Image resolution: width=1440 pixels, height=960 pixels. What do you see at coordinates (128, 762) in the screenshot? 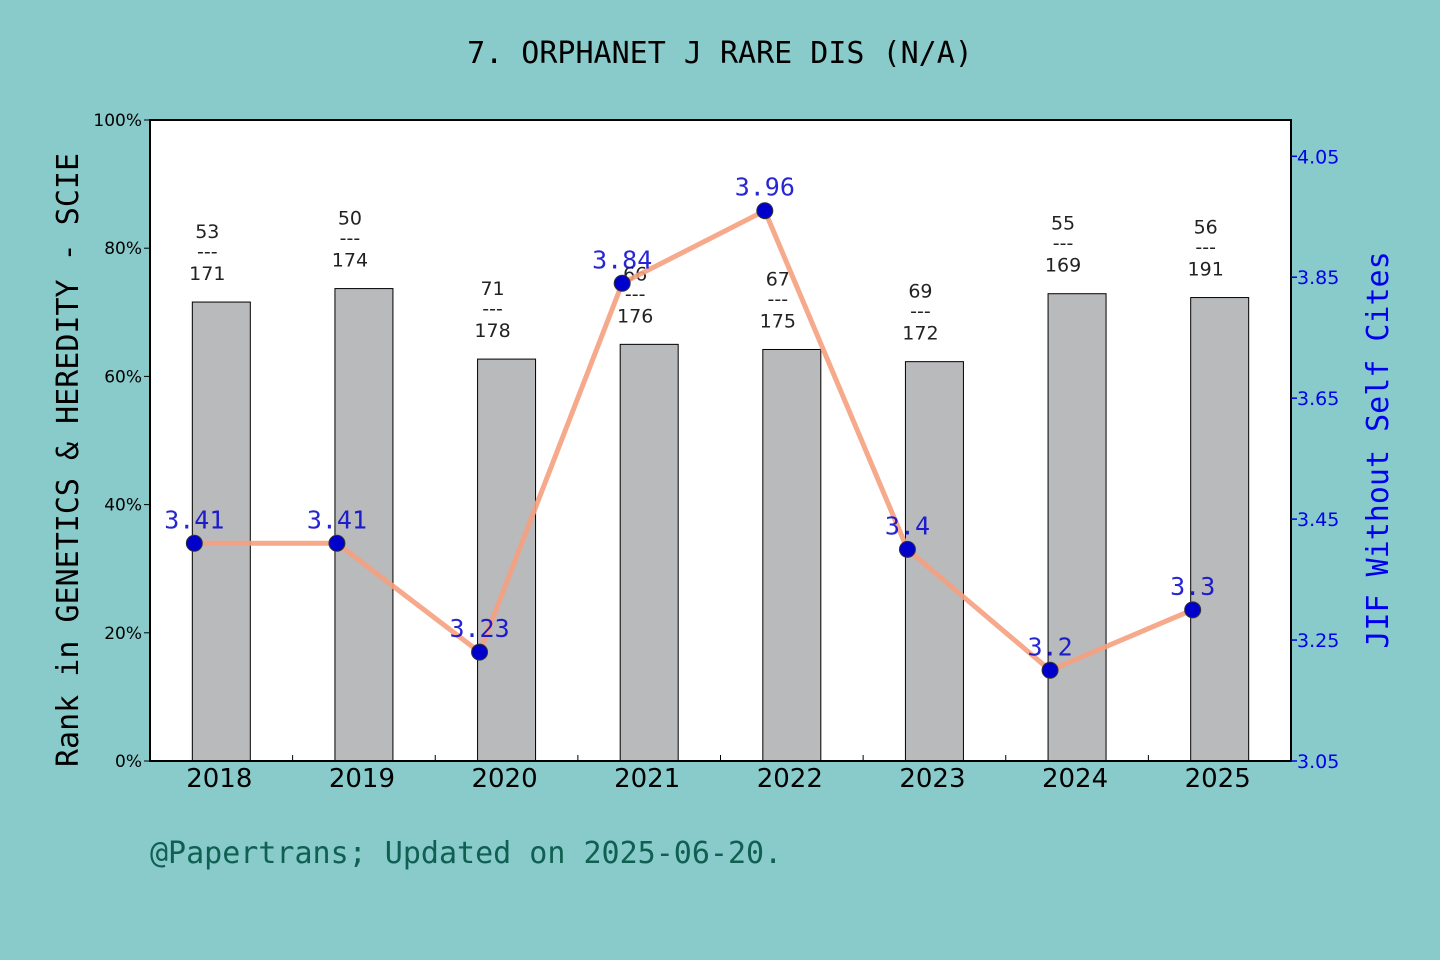
I see `left-tick-label: 0%` at bounding box center [128, 762].